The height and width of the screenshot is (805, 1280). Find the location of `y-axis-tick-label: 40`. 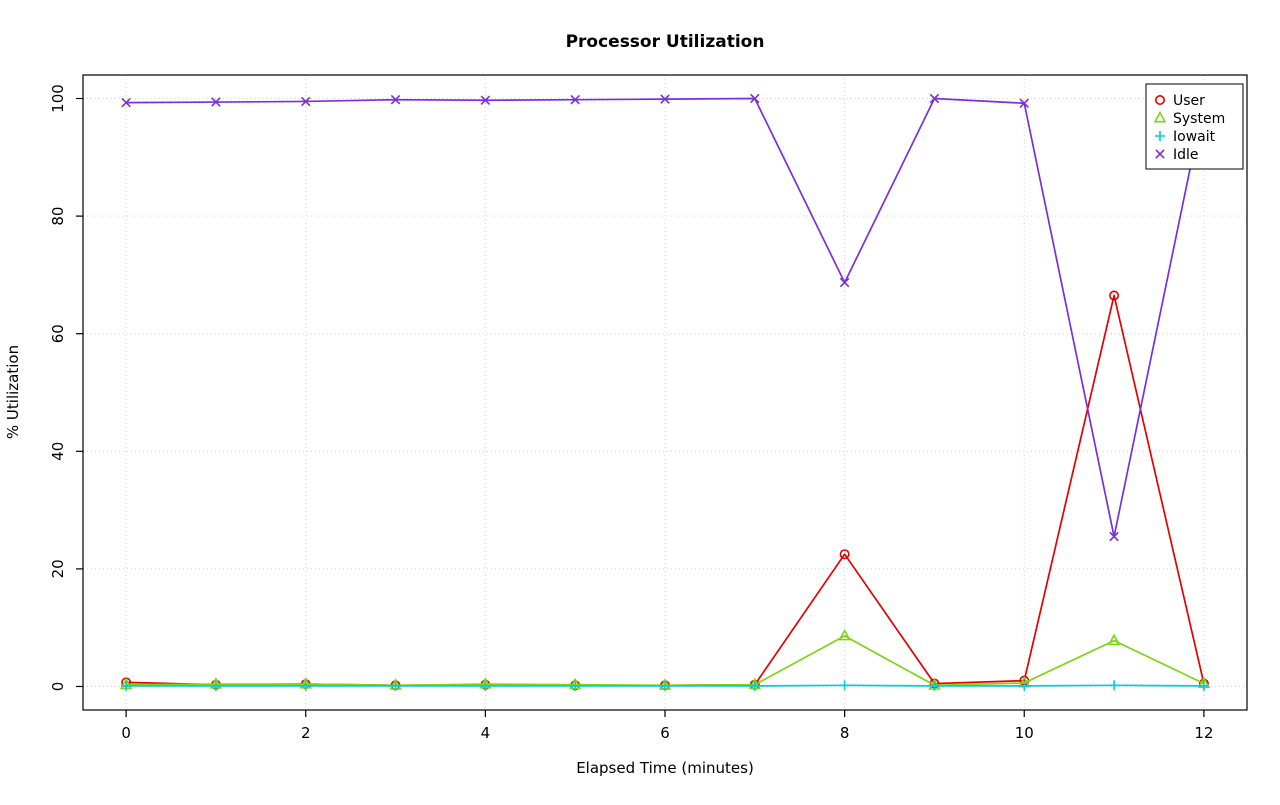

y-axis-tick-label: 40 is located at coordinates (58, 451).